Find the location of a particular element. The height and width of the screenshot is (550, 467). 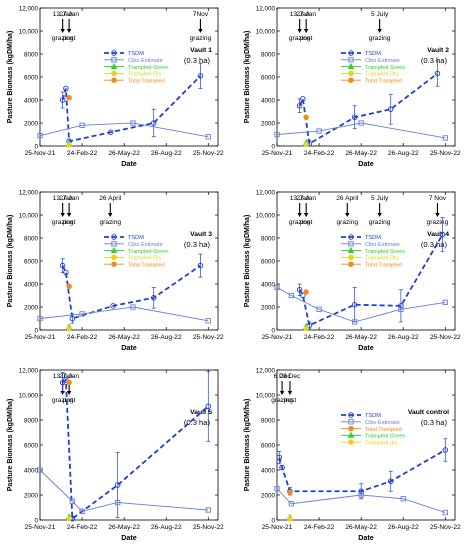

event-date-label: 13 Jan is located at coordinates (63, 198).